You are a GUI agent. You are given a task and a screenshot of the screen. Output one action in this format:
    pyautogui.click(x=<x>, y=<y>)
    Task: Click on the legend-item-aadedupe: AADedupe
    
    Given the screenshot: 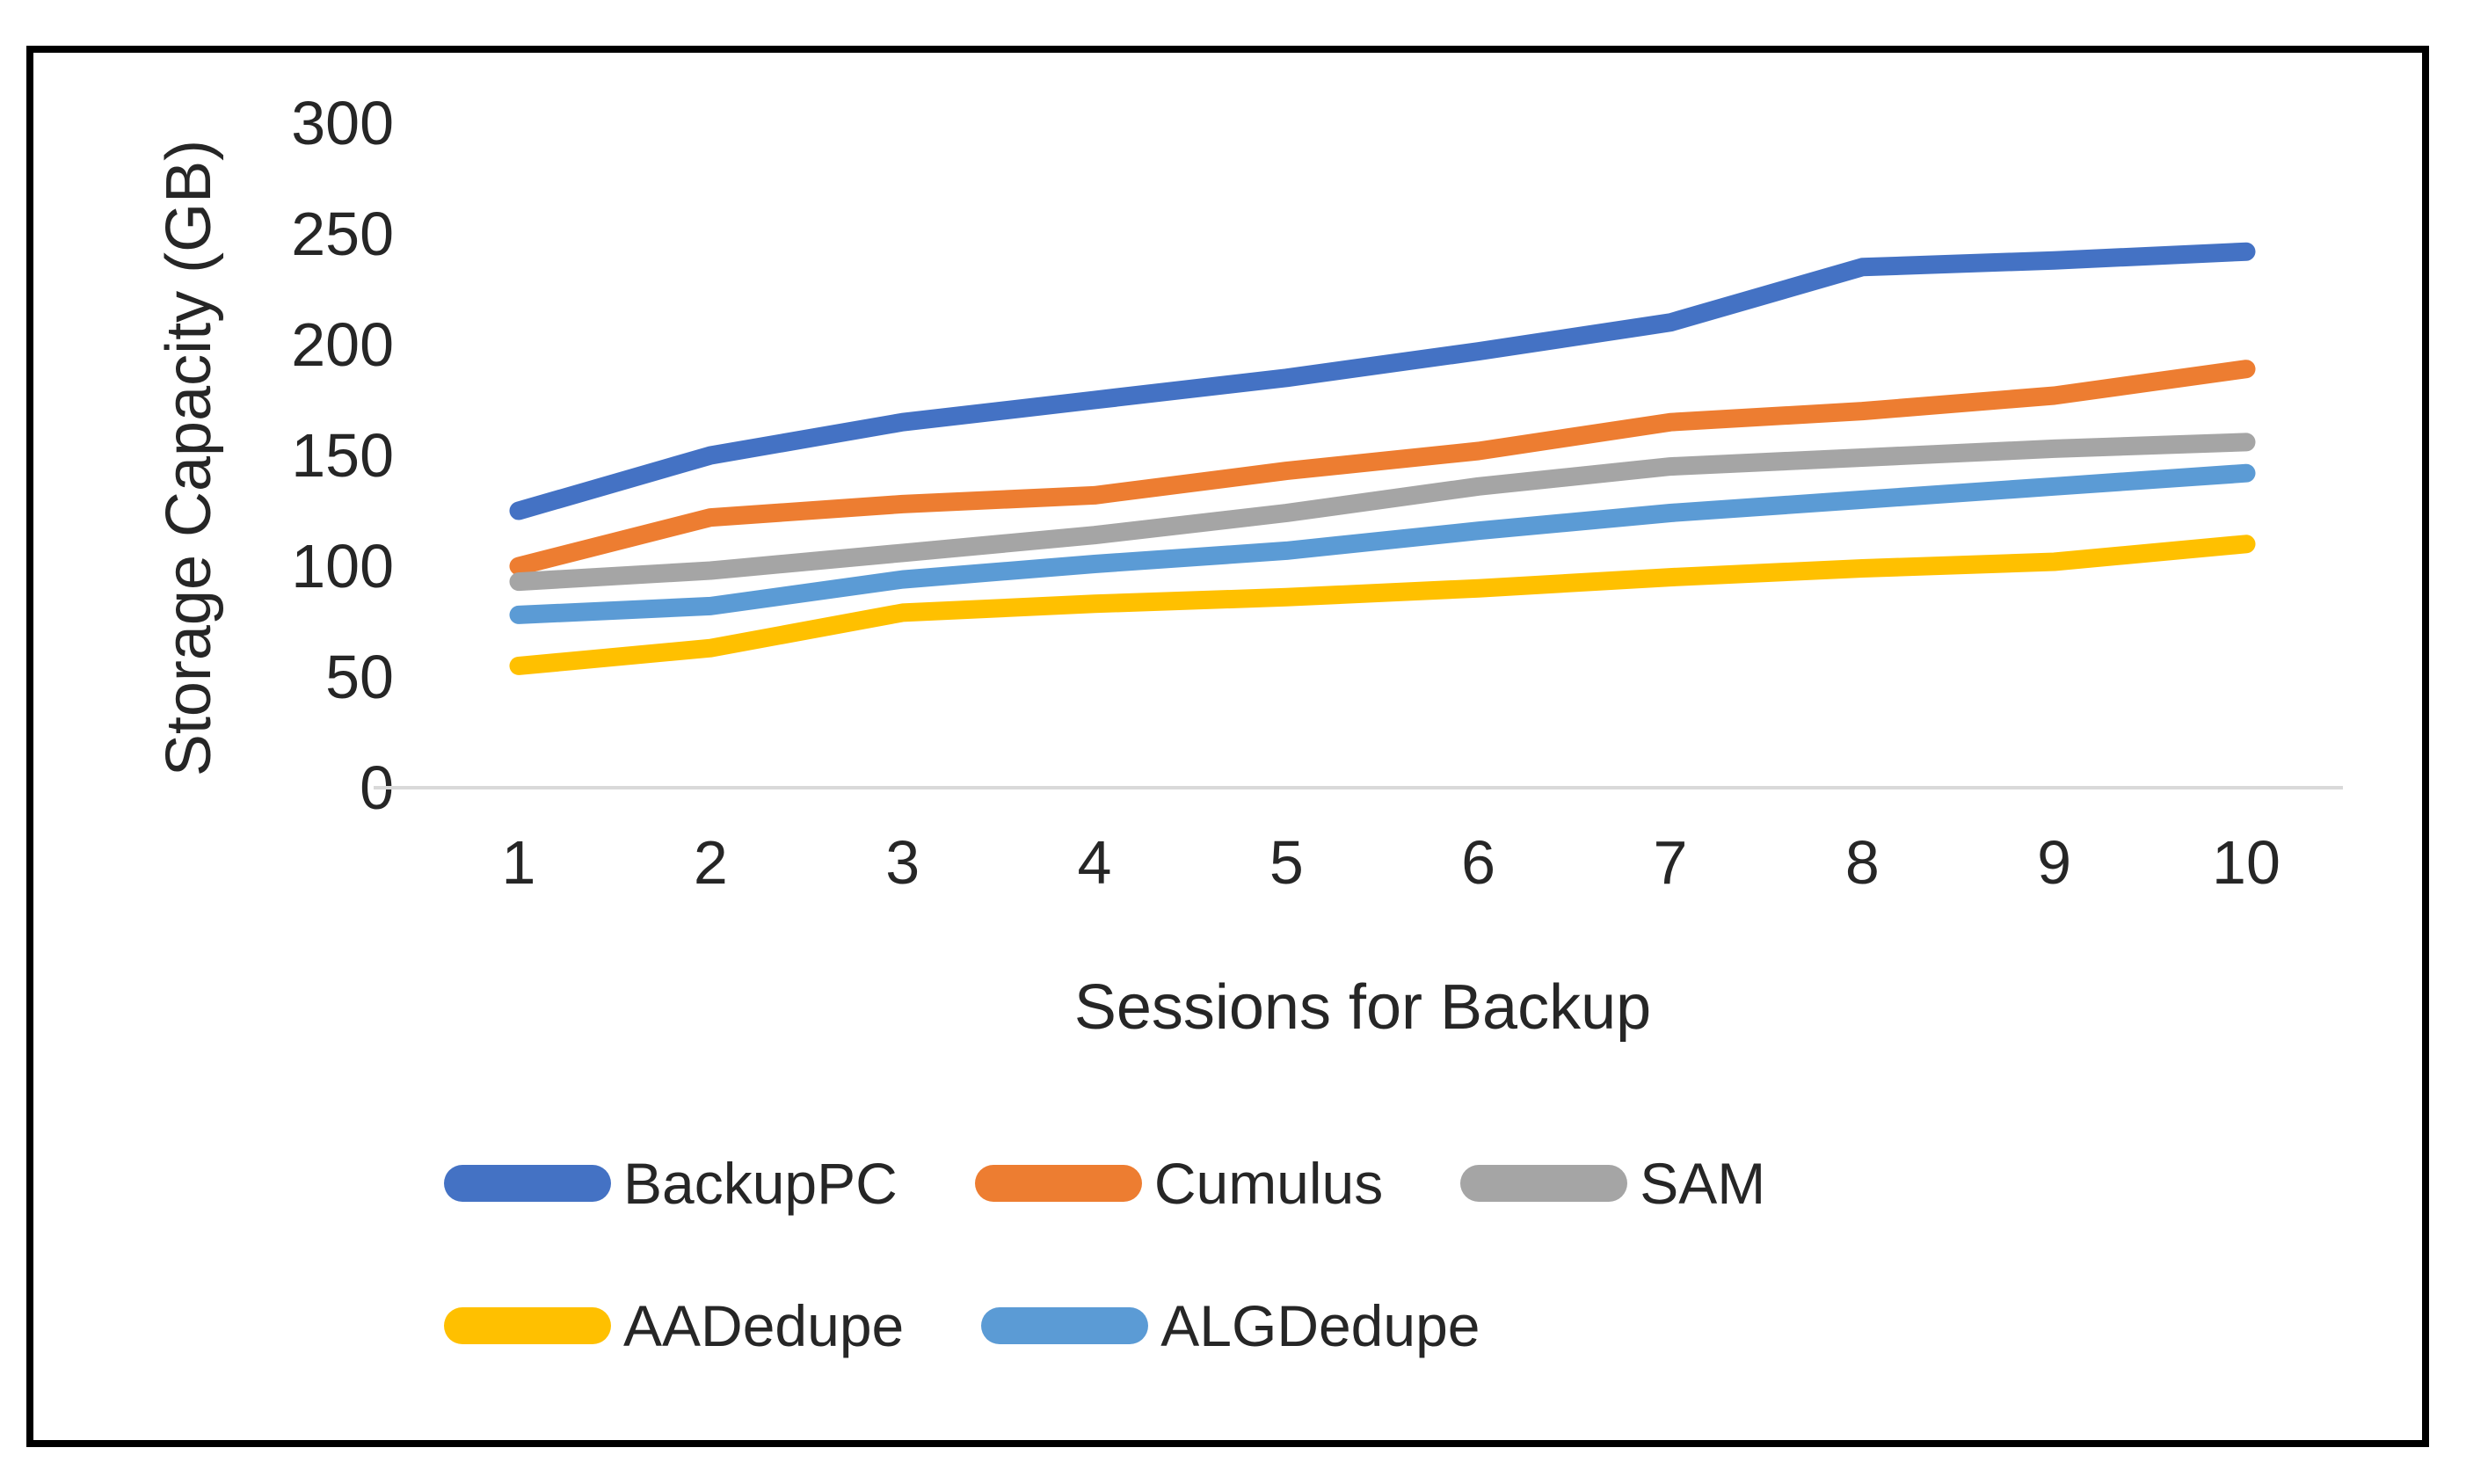 What is the action you would take?
    pyautogui.click(x=674, y=1326)
    